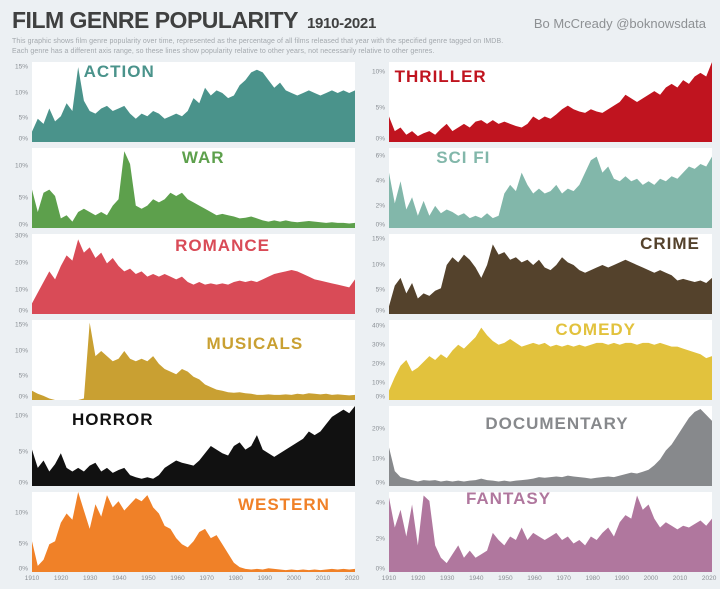  Describe the element at coordinates (19, 273) in the screenshot. I see `y-axis-romance: 30% 20% 10% 0%` at that location.